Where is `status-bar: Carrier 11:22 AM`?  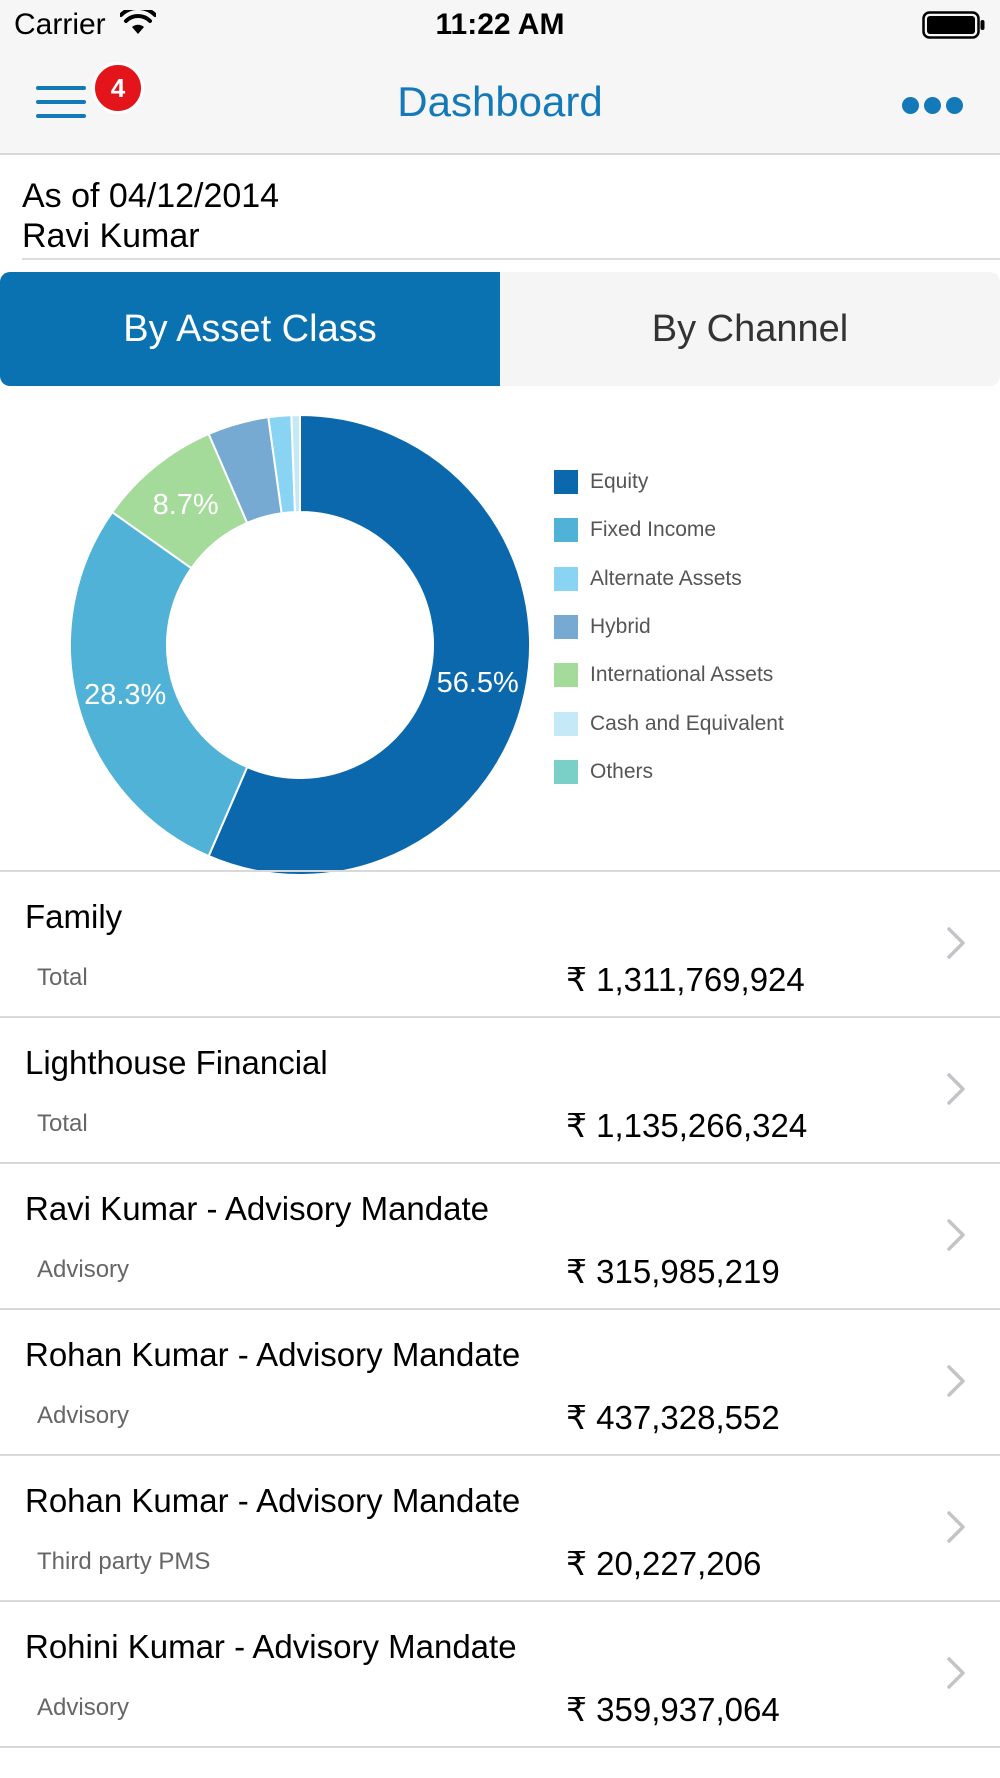
status-bar: Carrier 11:22 AM is located at coordinates (500, 25).